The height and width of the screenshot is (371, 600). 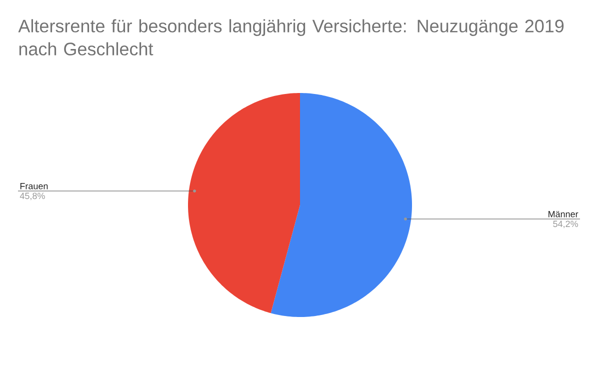 I want to click on slice-label: Männer, so click(x=563, y=214).